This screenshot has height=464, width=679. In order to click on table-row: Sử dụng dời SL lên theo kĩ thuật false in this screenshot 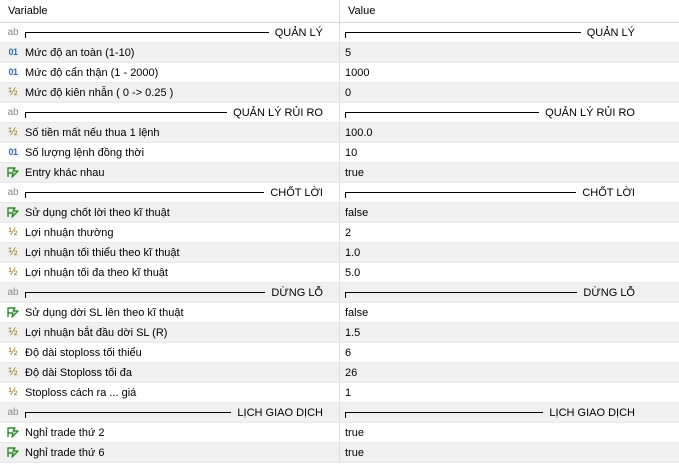, I will do `click(339, 313)`.